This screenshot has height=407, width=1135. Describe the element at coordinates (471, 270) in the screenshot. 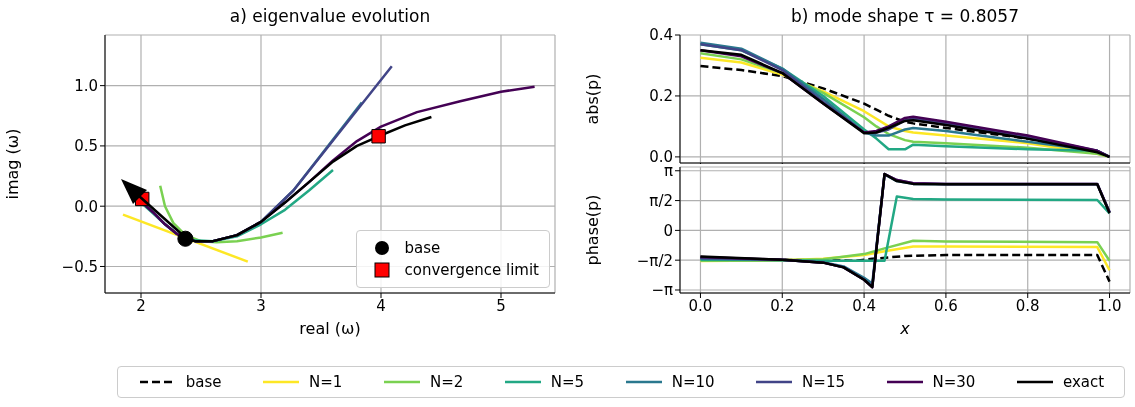

I see `legend-label: convergence limit` at that location.